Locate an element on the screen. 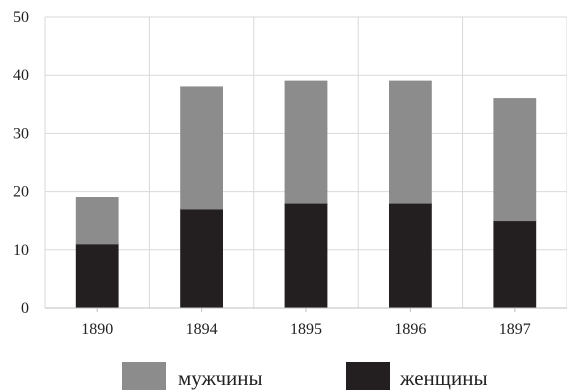 Image resolution: width=567 pixels, height=390 pixels. x-tick-label: 1894 is located at coordinates (202, 329).